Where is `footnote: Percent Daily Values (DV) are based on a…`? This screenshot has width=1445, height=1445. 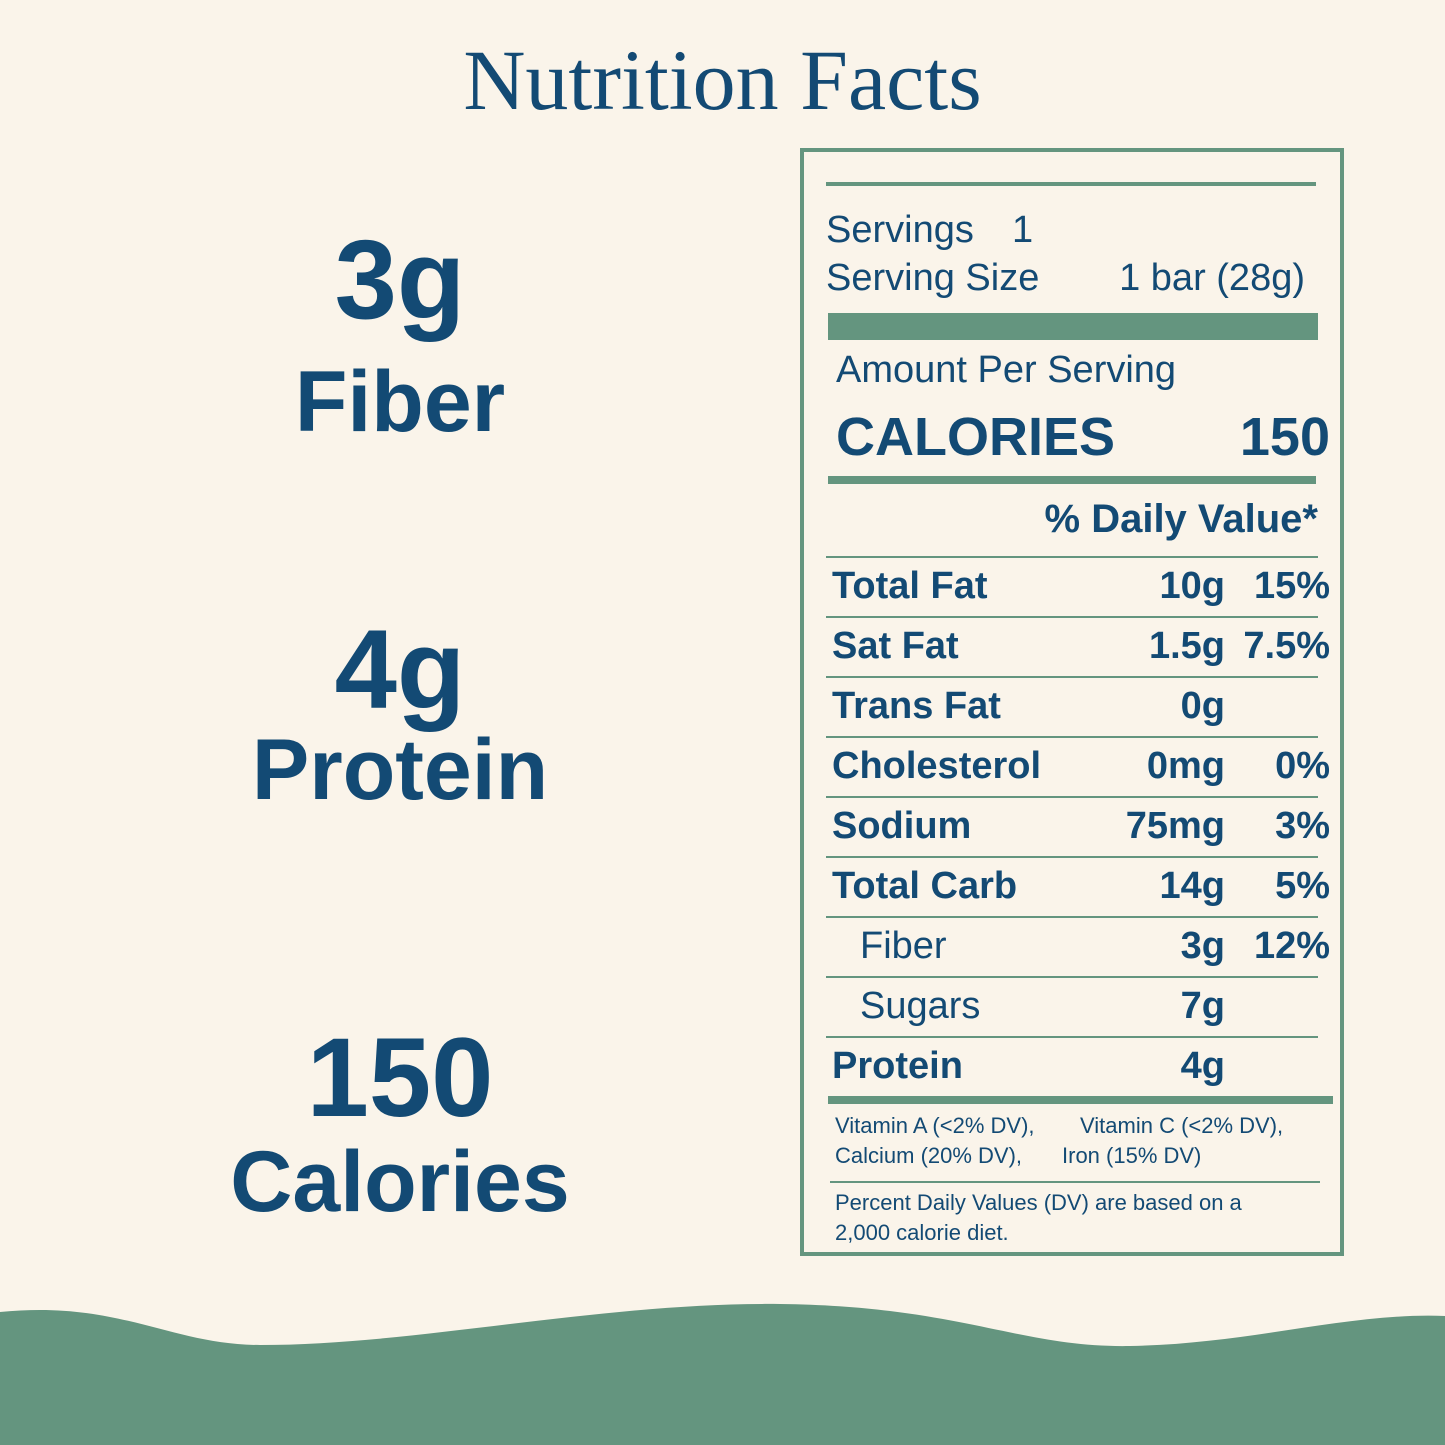 footnote: Percent Daily Values (DV) are based on a… is located at coordinates (1038, 1217).